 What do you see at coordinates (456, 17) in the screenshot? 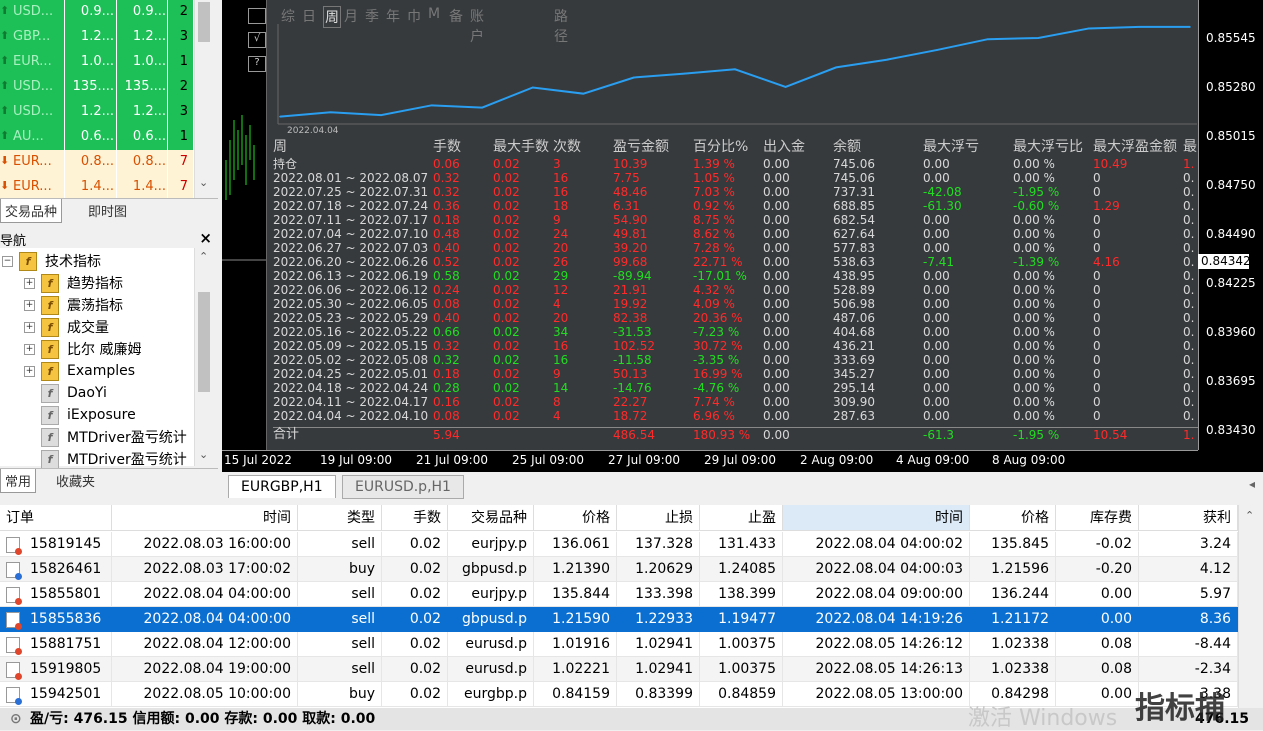
I see `report-toolbar-button: 备` at bounding box center [456, 17].